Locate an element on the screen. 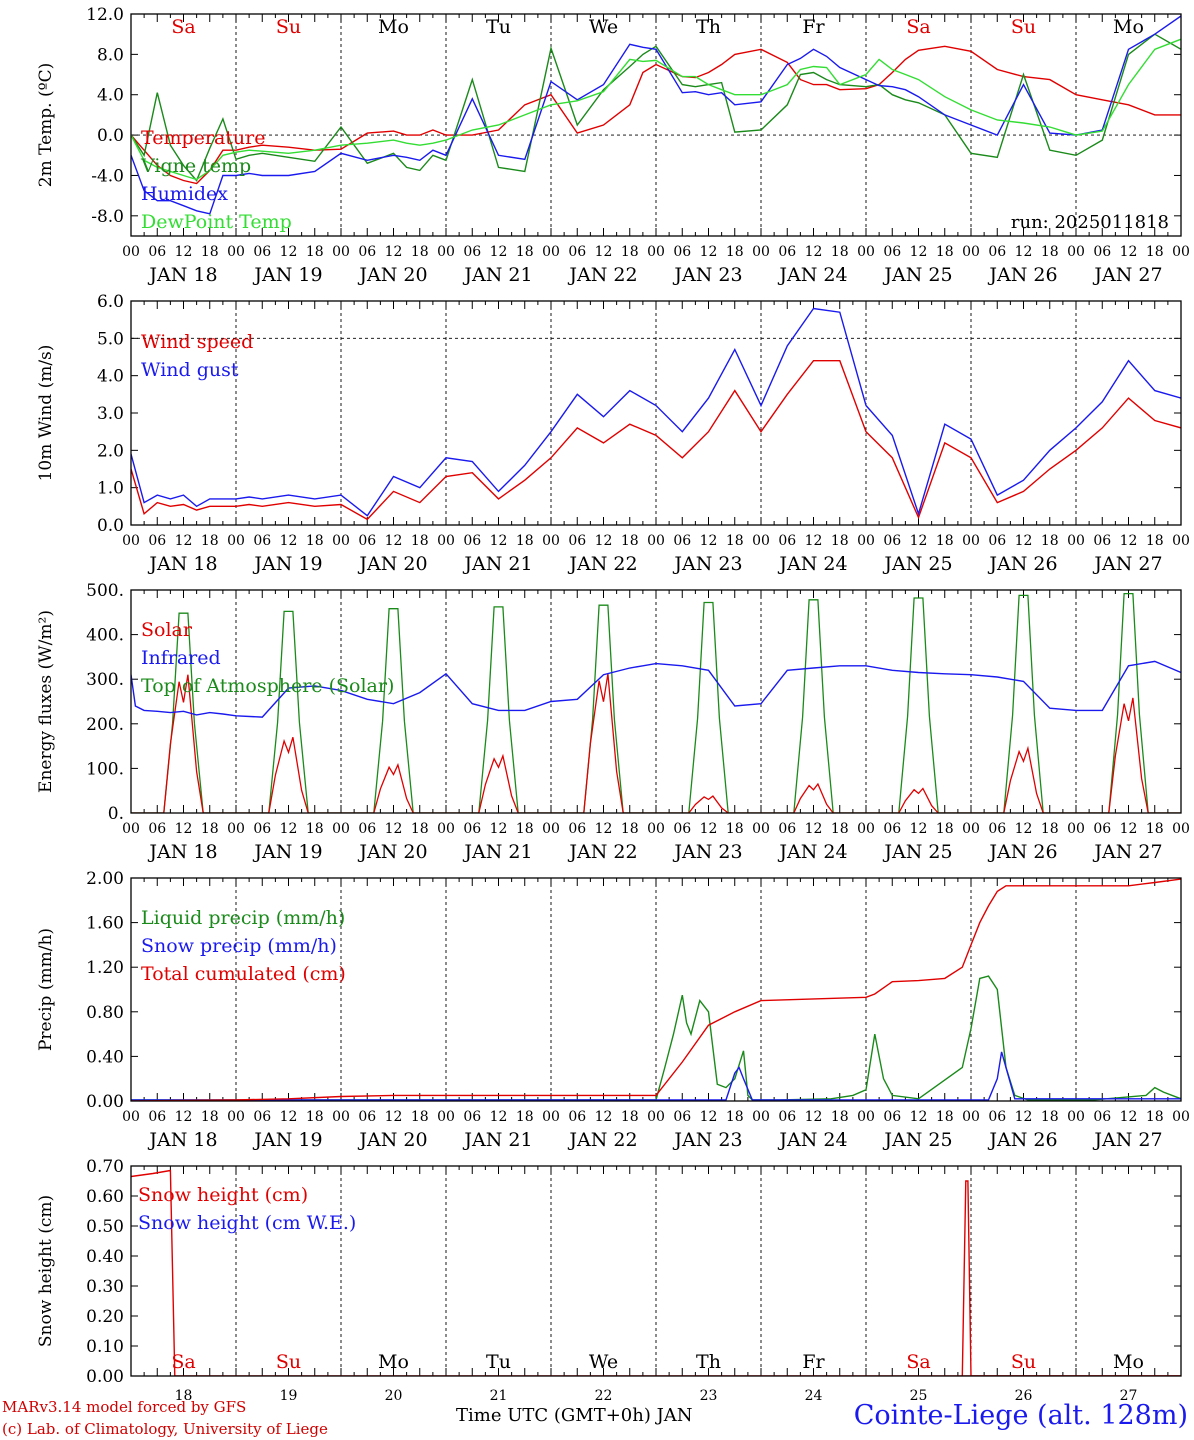  x-day-number: 22 is located at coordinates (604, 1396).